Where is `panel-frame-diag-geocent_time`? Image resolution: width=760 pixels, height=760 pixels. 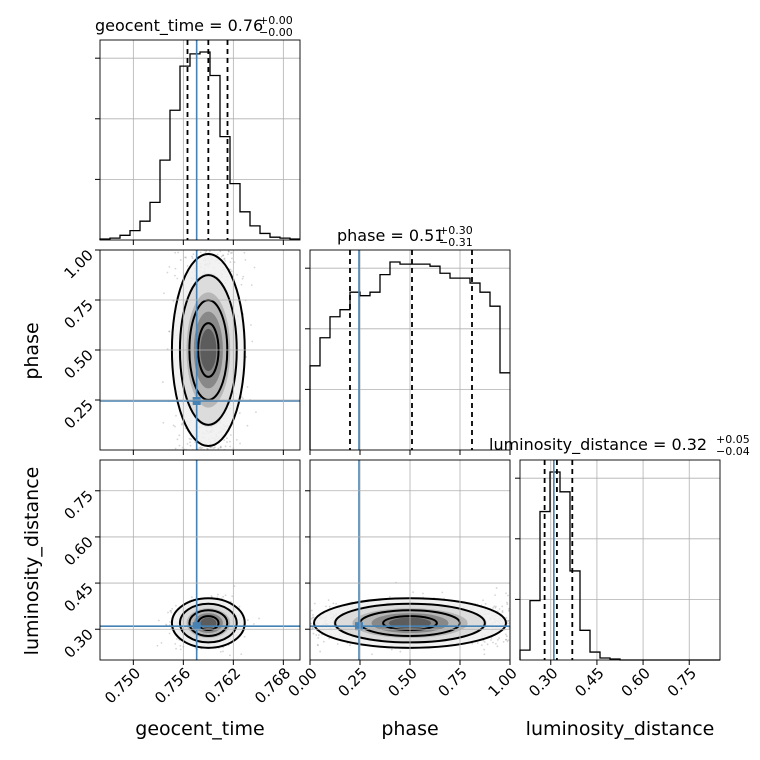 panel-frame-diag-geocent_time is located at coordinates (200, 140).